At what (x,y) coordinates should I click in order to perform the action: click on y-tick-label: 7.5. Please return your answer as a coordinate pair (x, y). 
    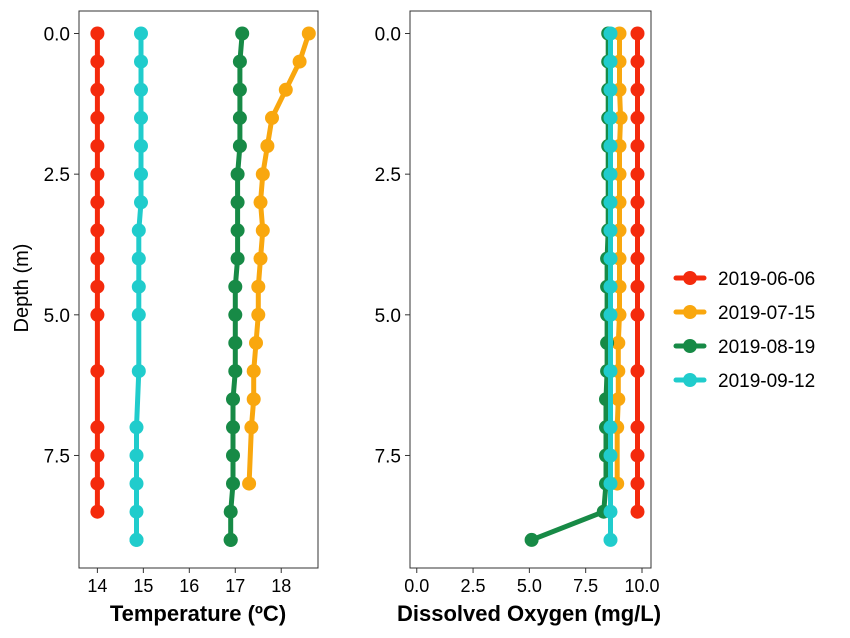
    Looking at the image, I should click on (57, 456).